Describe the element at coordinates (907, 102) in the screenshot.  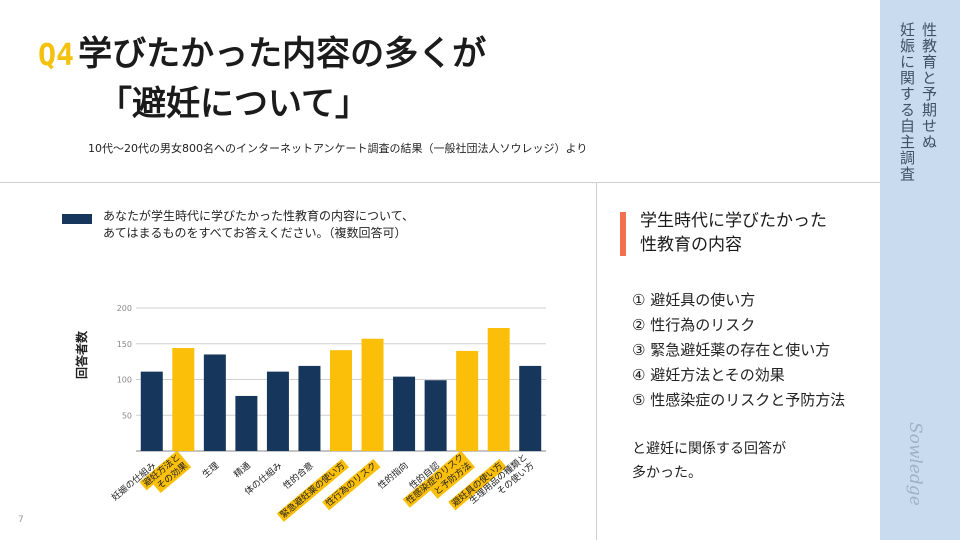
I see `sidebar-title-line2: 妊娠に関する自主調査` at that location.